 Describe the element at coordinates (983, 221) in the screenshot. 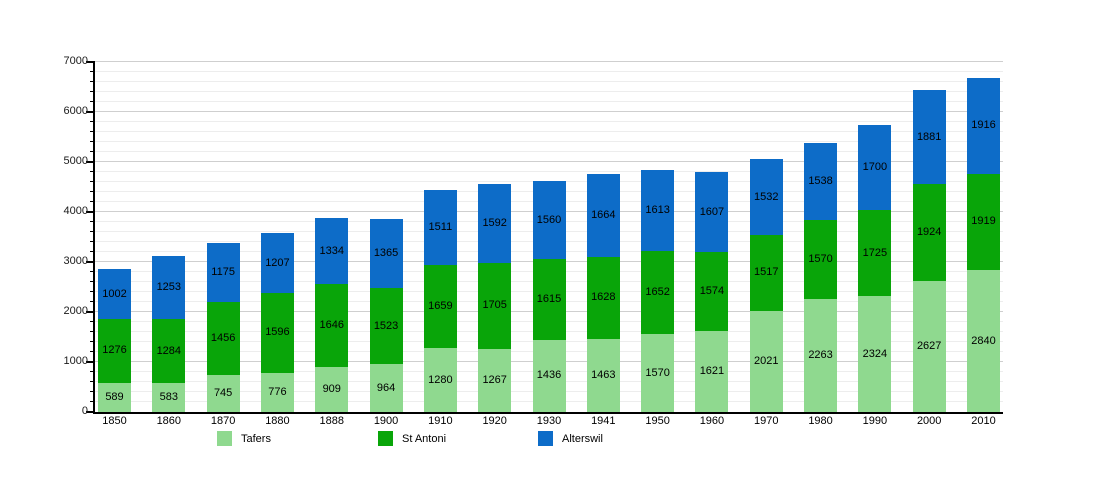

I see `segment-value-label: 1919` at that location.